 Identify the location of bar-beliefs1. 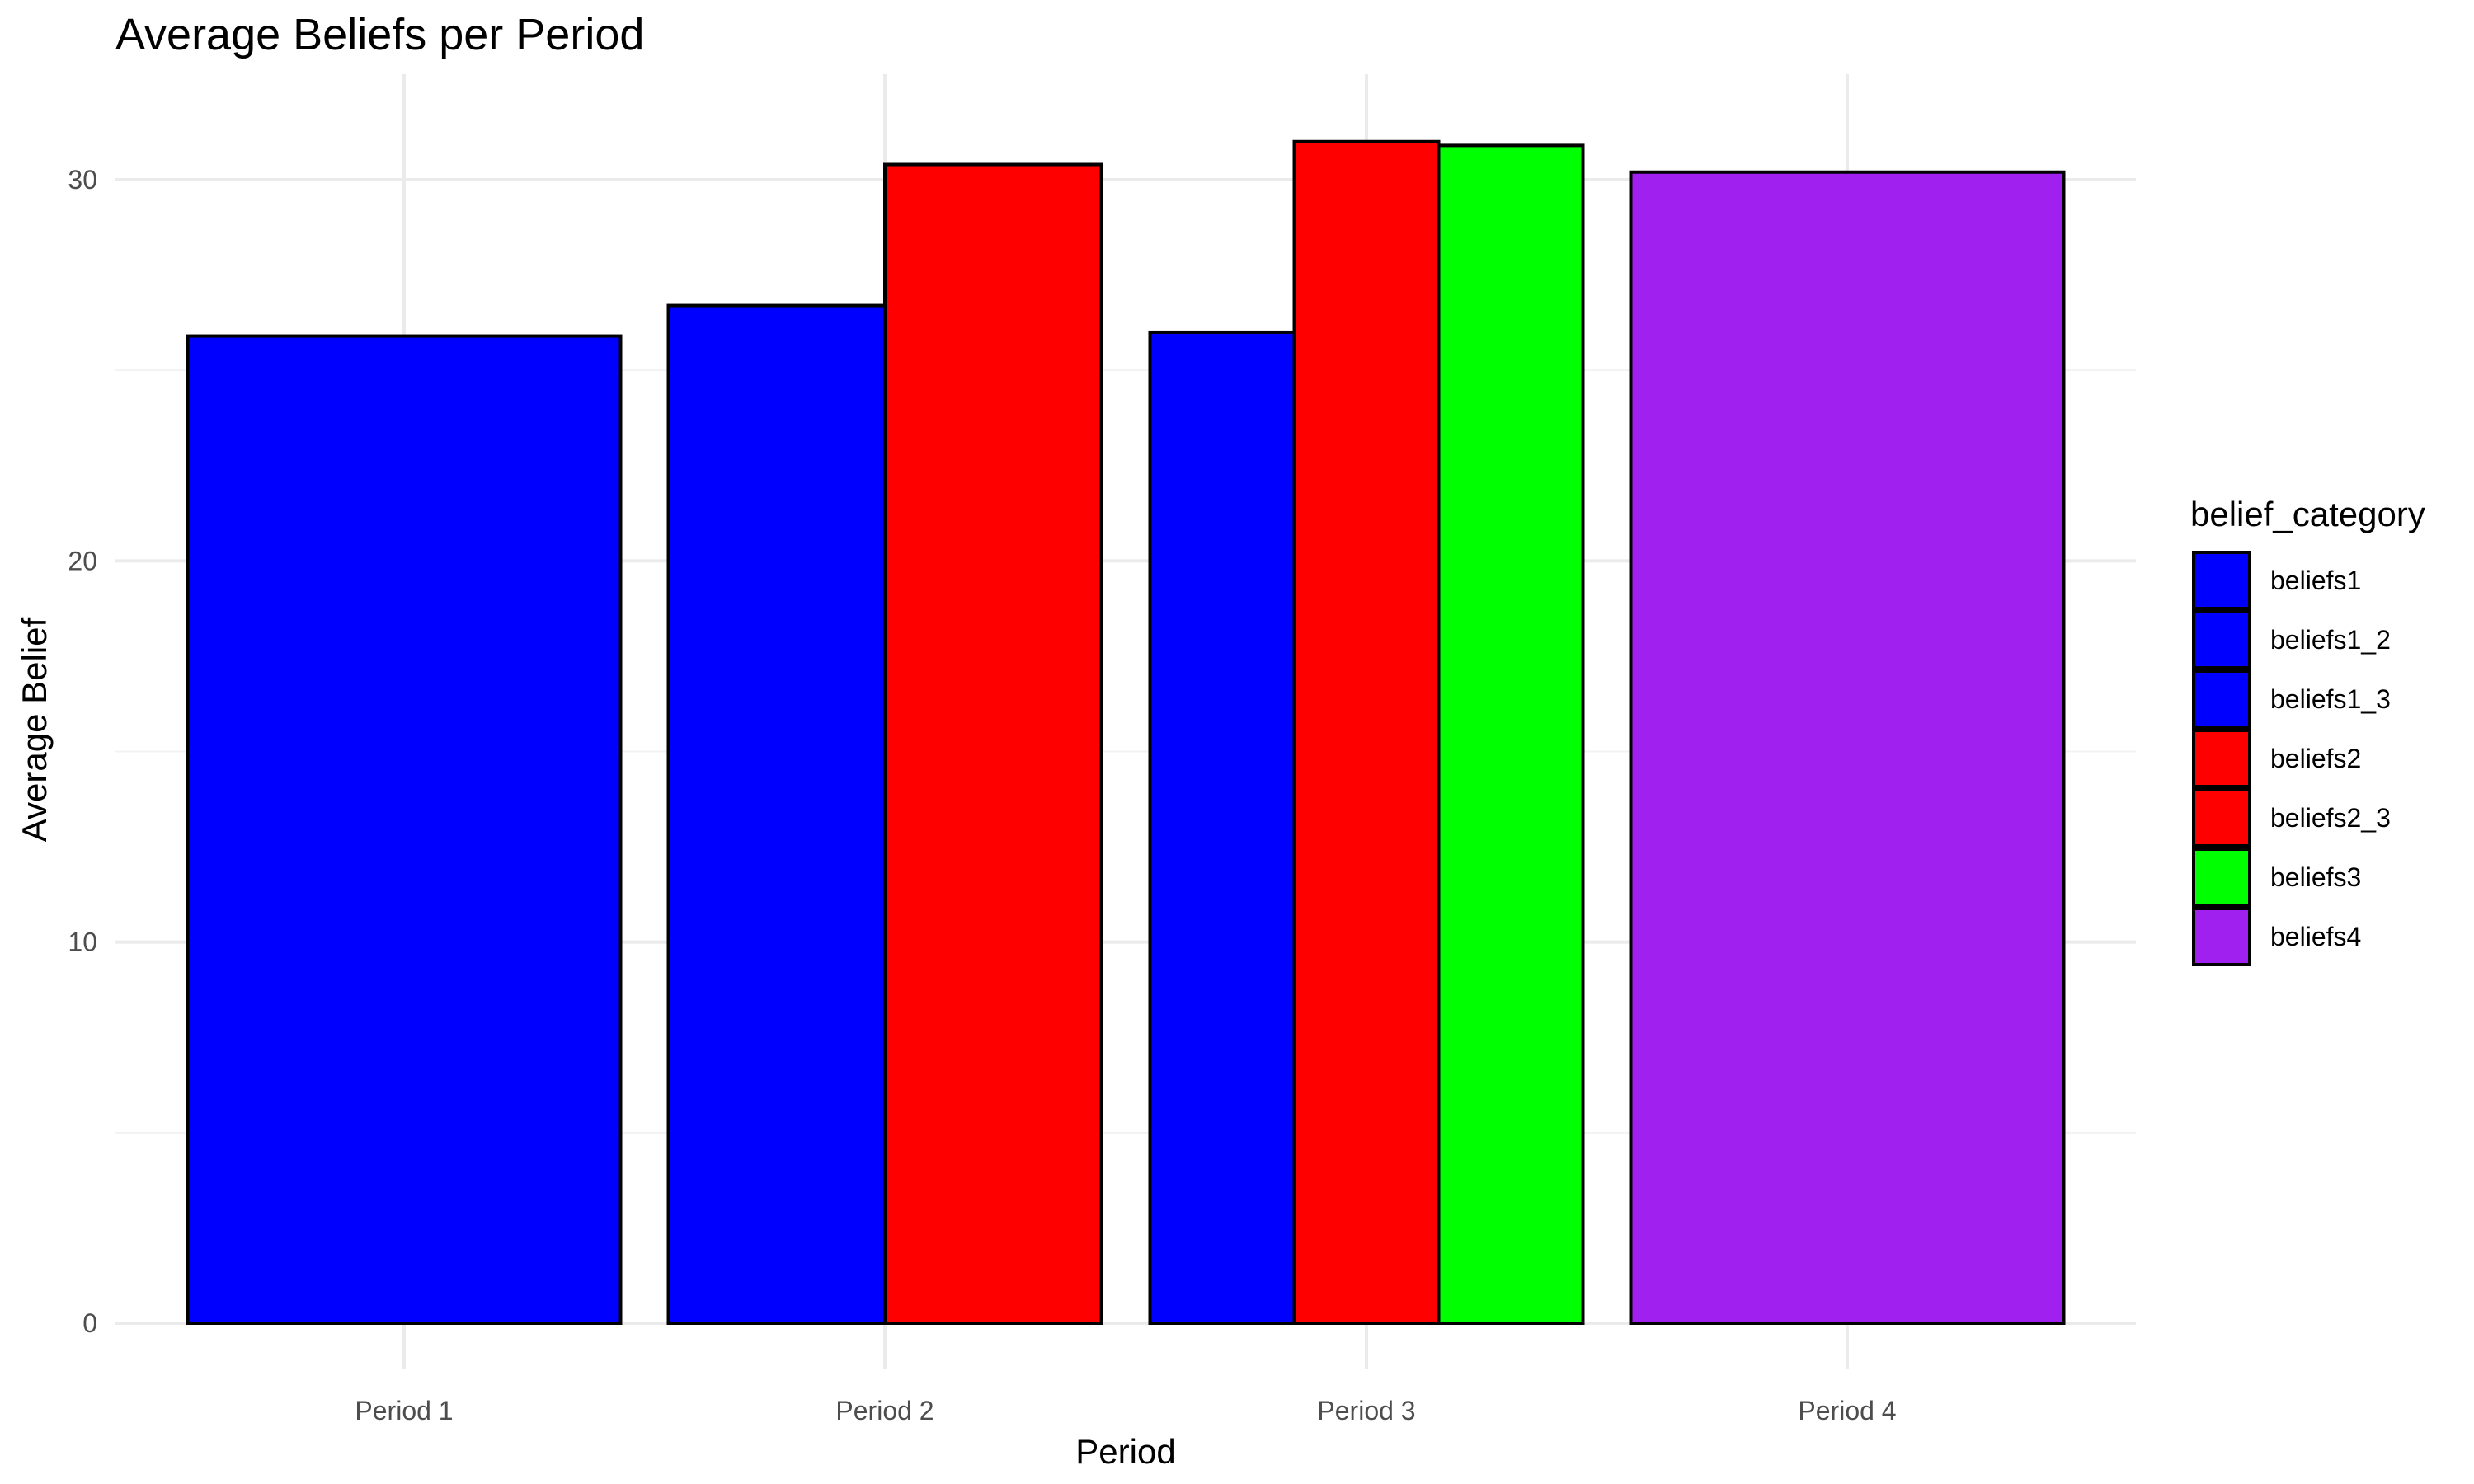
(404, 830).